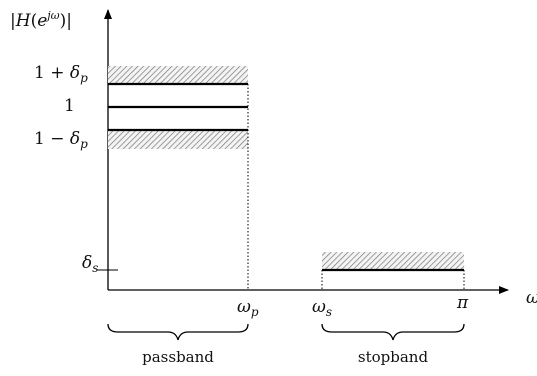  I want to click on label-omega-p: ωp, so click(248, 308).